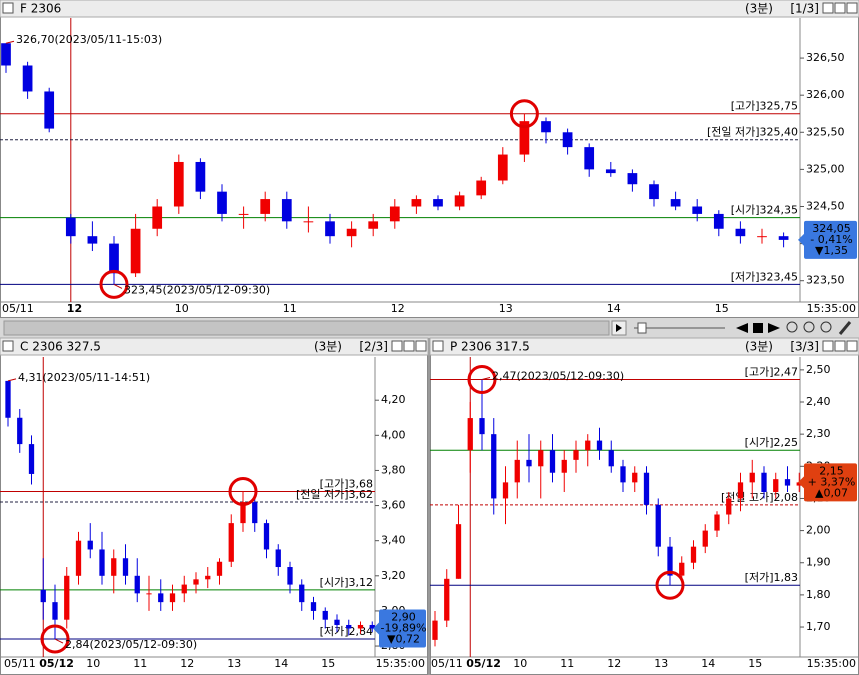 The width and height of the screenshot is (859, 675). Describe the element at coordinates (818, 626) in the screenshot. I see `y-tick-label: 1,70` at that location.